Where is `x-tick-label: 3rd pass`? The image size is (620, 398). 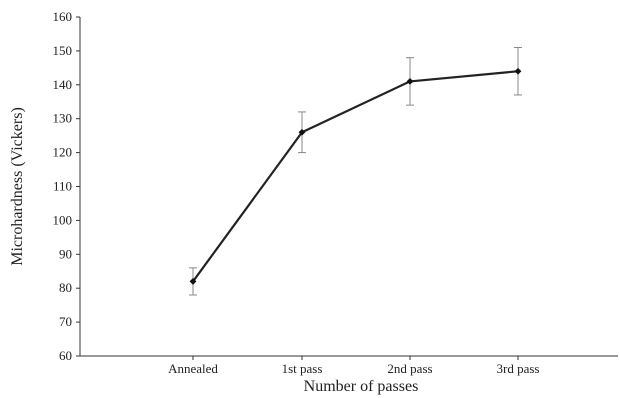 x-tick-label: 3rd pass is located at coordinates (518, 368).